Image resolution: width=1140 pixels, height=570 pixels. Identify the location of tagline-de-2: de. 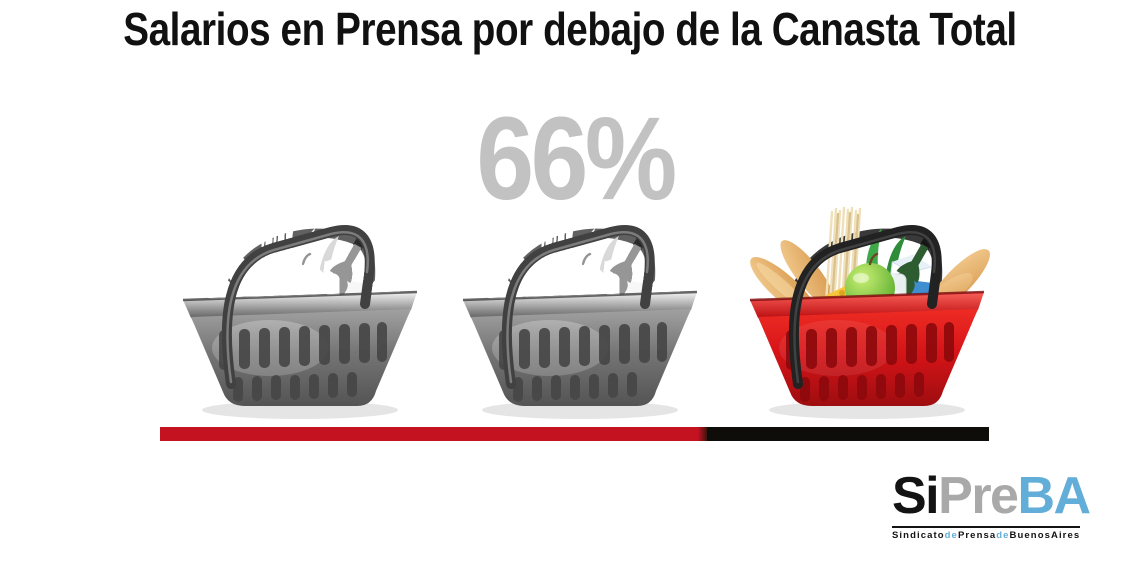
(1003, 535).